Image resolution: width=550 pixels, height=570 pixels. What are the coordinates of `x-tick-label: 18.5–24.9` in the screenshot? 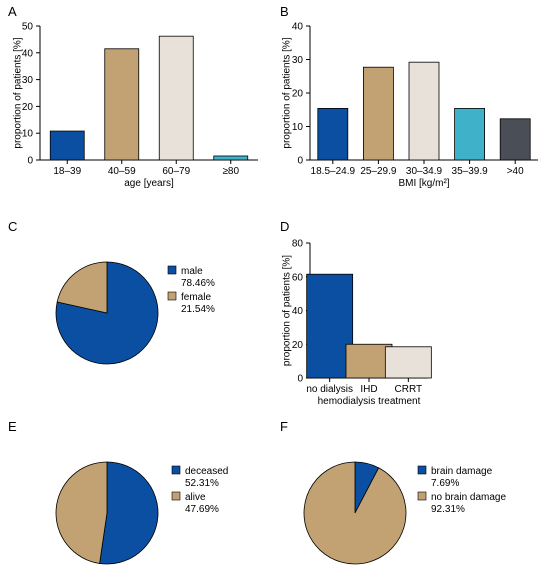 It's located at (333, 171).